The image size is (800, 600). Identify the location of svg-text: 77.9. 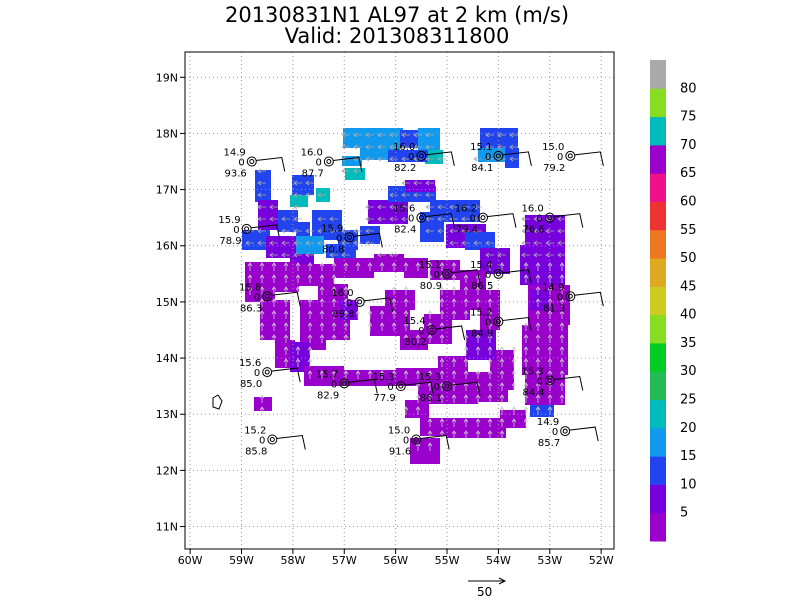
(385, 398).